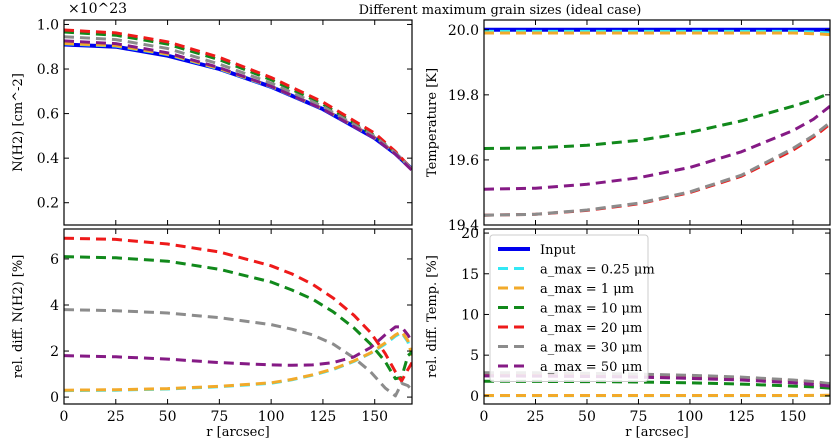 The image size is (831, 440). What do you see at coordinates (470, 315) in the screenshot?
I see `y-tick-label: 10` at bounding box center [470, 315].